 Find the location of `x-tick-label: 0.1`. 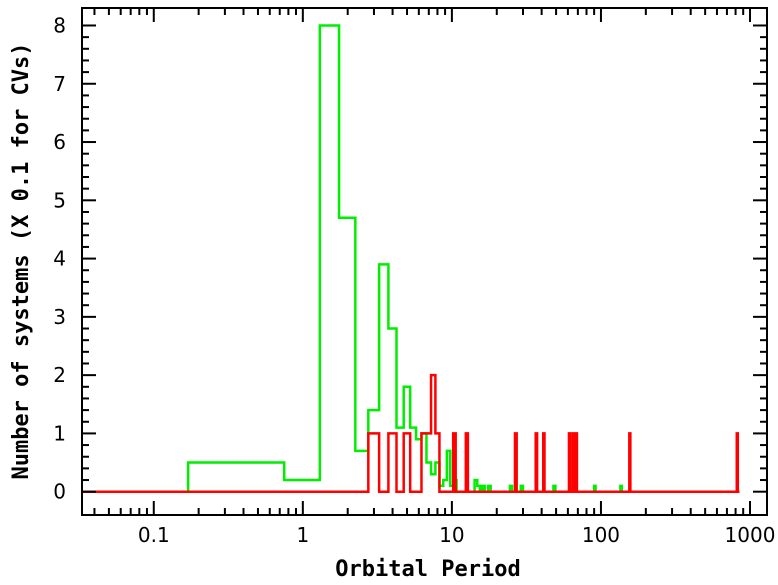

x-tick-label: 0.1 is located at coordinates (154, 535).